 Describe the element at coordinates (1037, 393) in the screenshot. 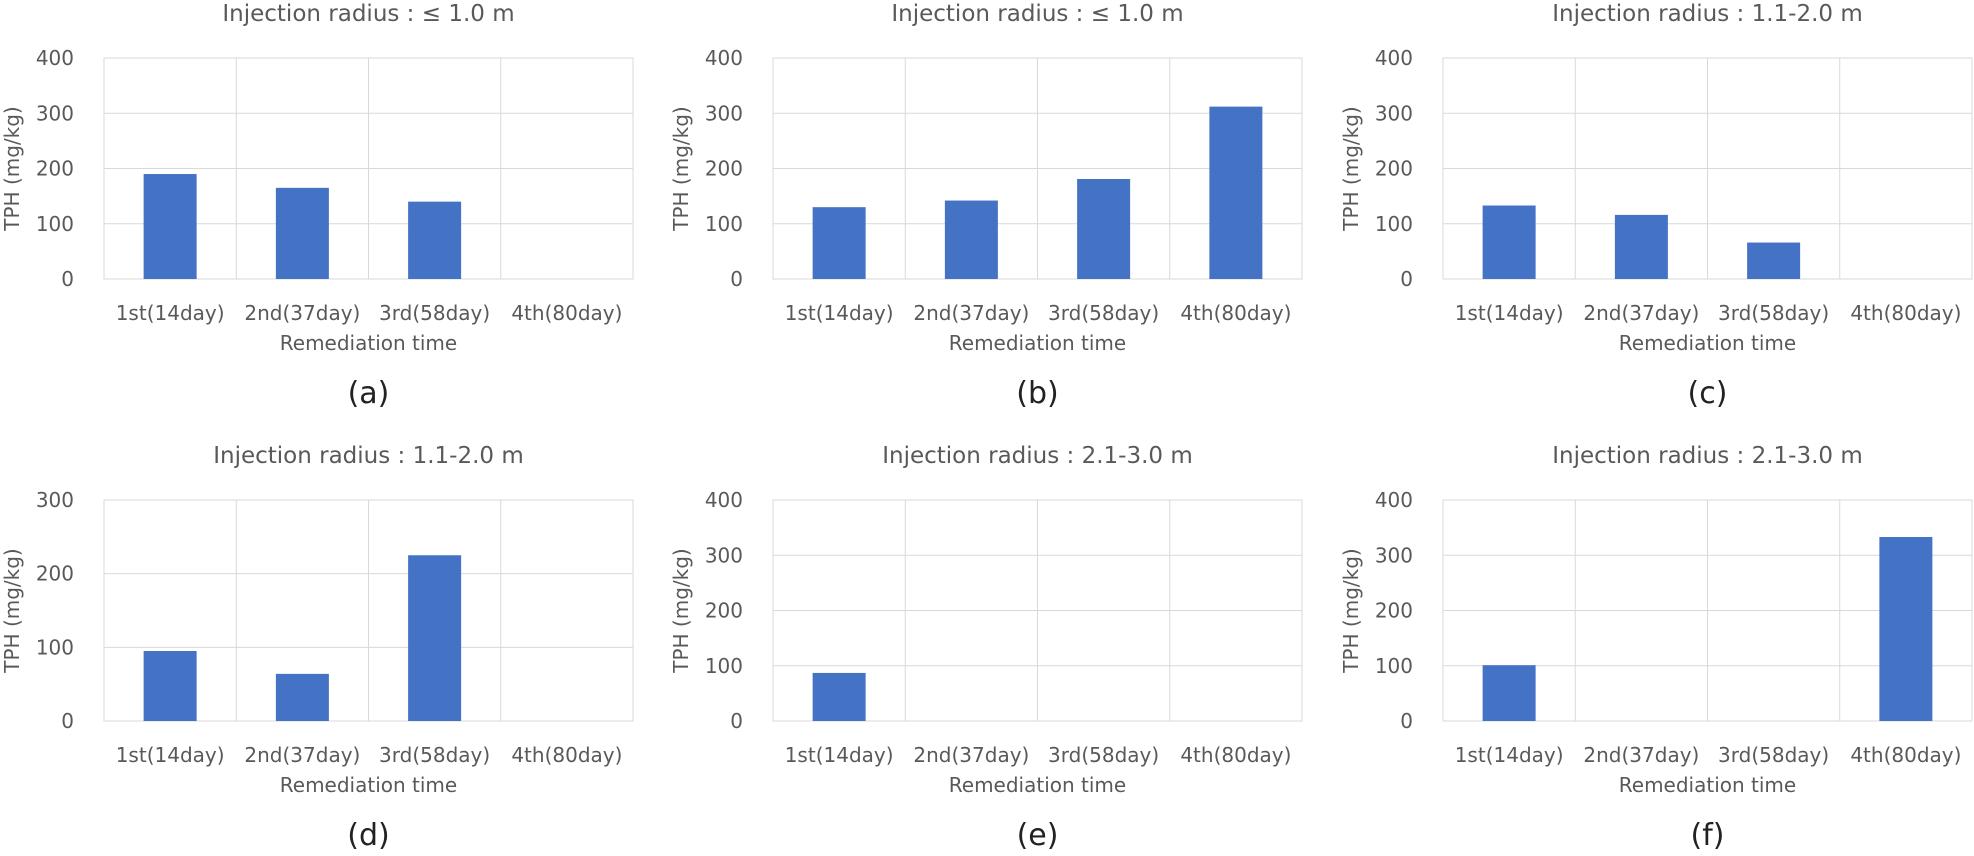

I see `panel-label: (b)` at that location.